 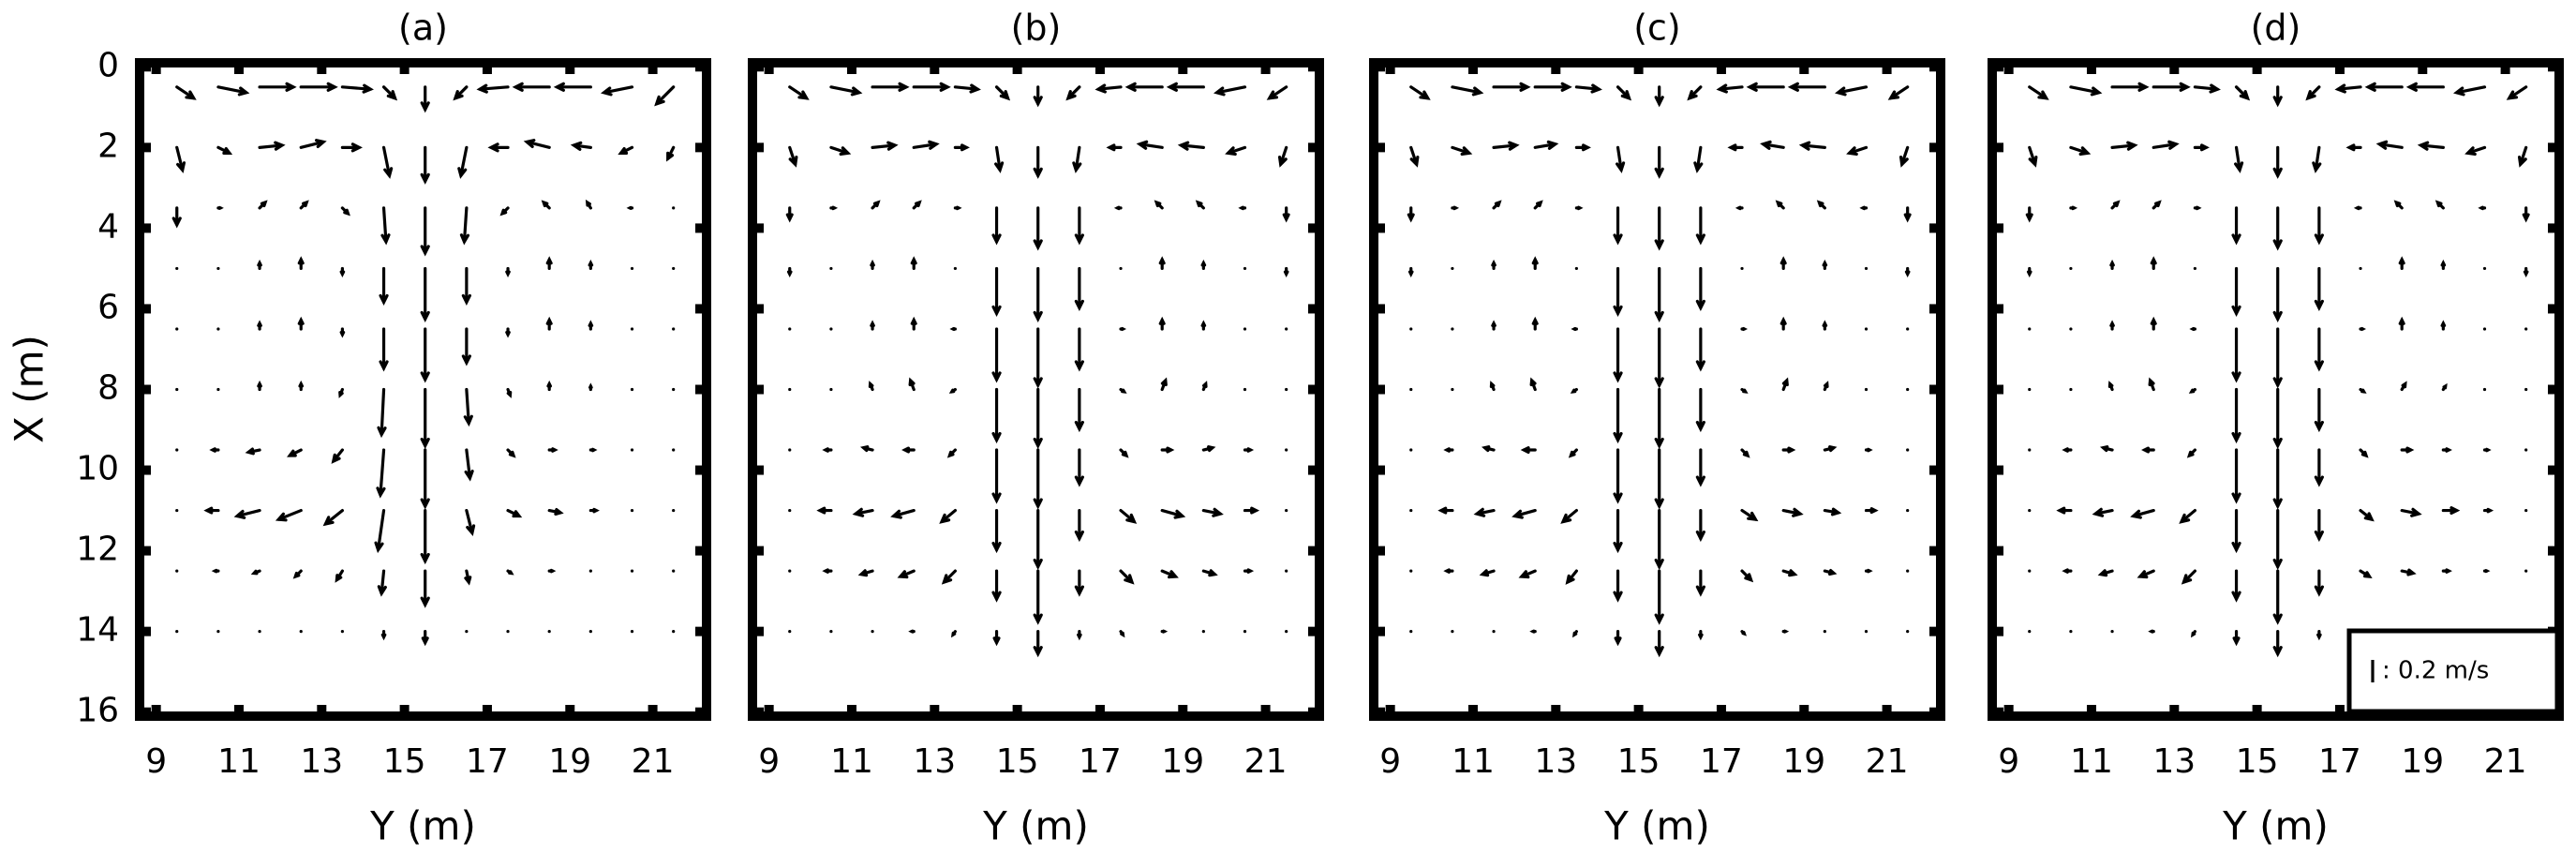 I want to click on panel-title: (c), so click(x=1657, y=28).